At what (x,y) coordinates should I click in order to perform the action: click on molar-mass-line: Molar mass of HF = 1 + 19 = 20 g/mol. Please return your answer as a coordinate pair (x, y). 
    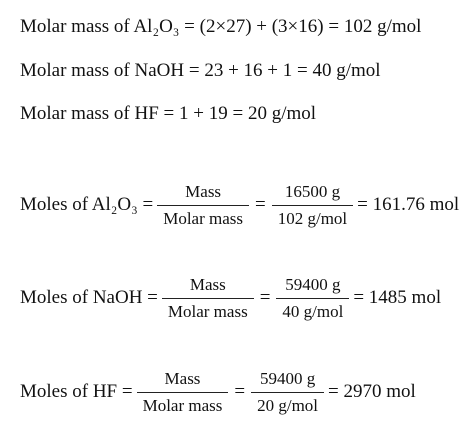
    Looking at the image, I should click on (168, 113).